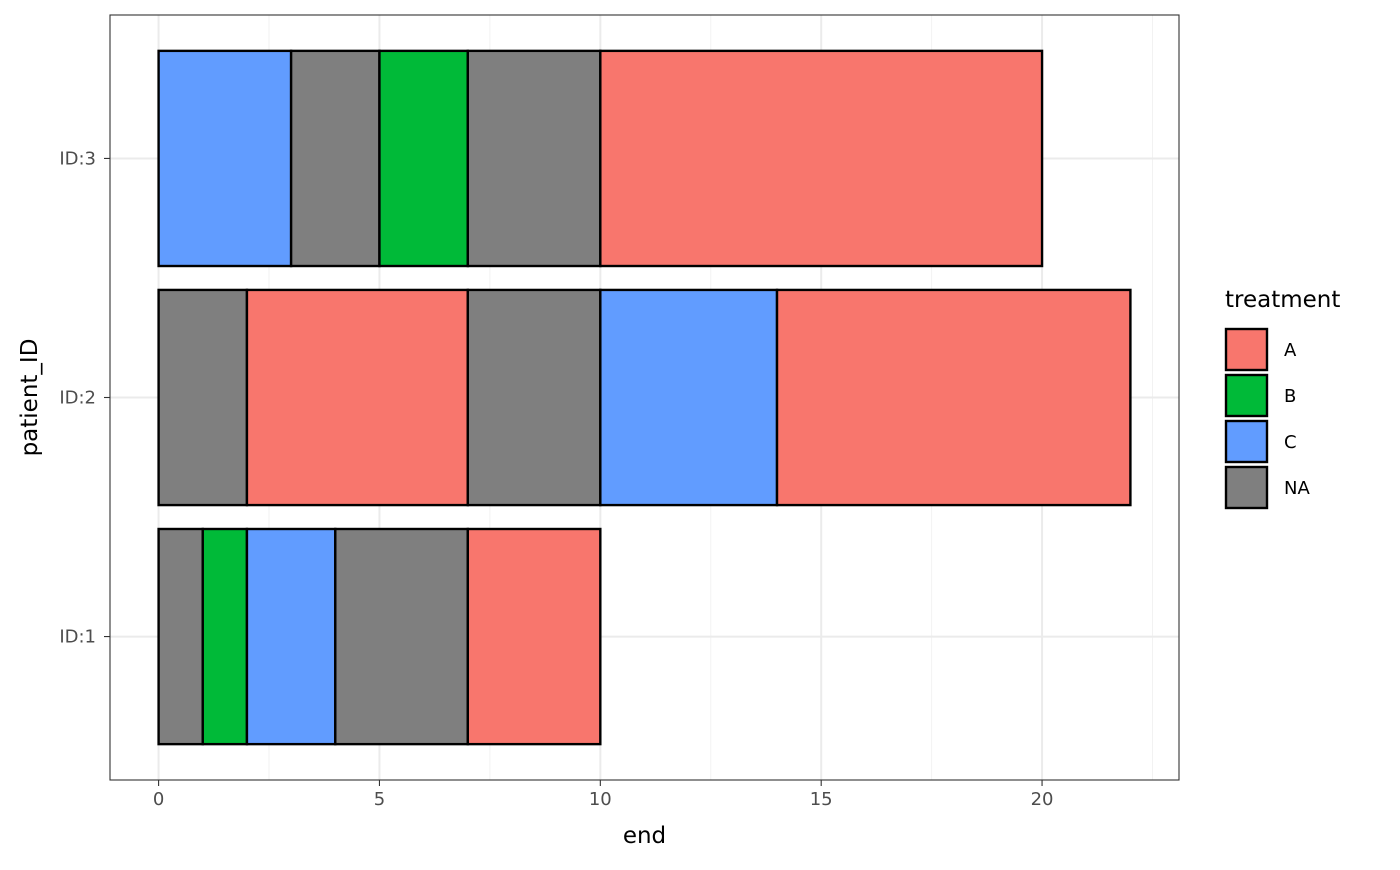  What do you see at coordinates (158, 799) in the screenshot?
I see `x-tick-label: 0` at bounding box center [158, 799].